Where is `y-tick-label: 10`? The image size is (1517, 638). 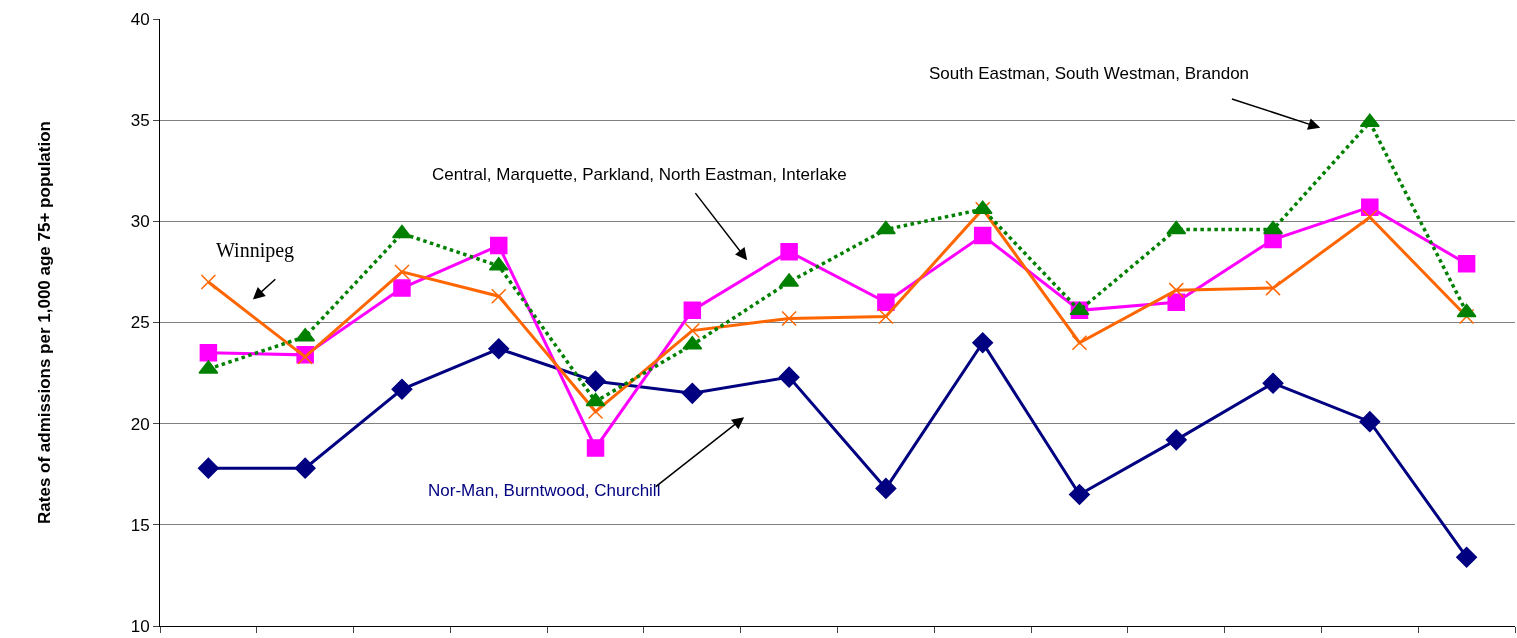 y-tick-label: 10 is located at coordinates (140, 626).